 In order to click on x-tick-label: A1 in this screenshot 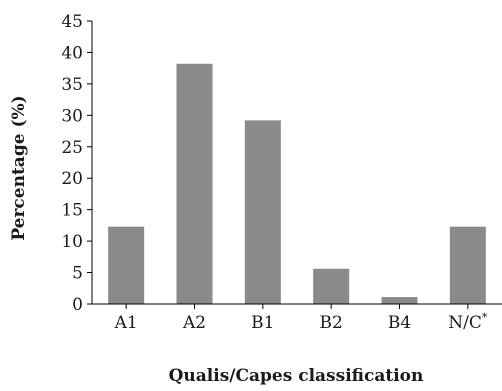, I will do `click(126, 323)`.